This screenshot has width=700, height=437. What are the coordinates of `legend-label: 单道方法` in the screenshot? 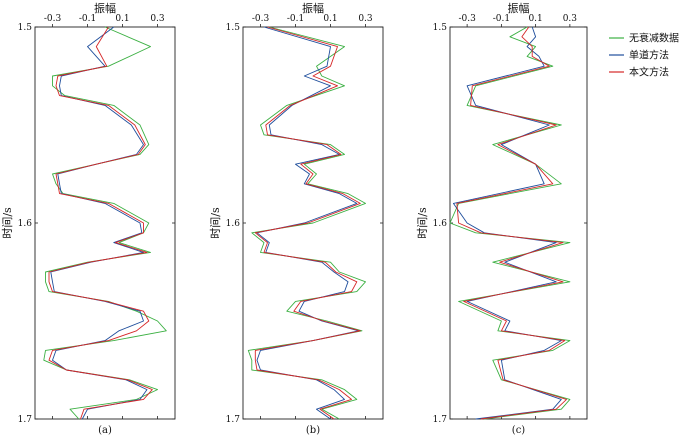 It's located at (649, 55).